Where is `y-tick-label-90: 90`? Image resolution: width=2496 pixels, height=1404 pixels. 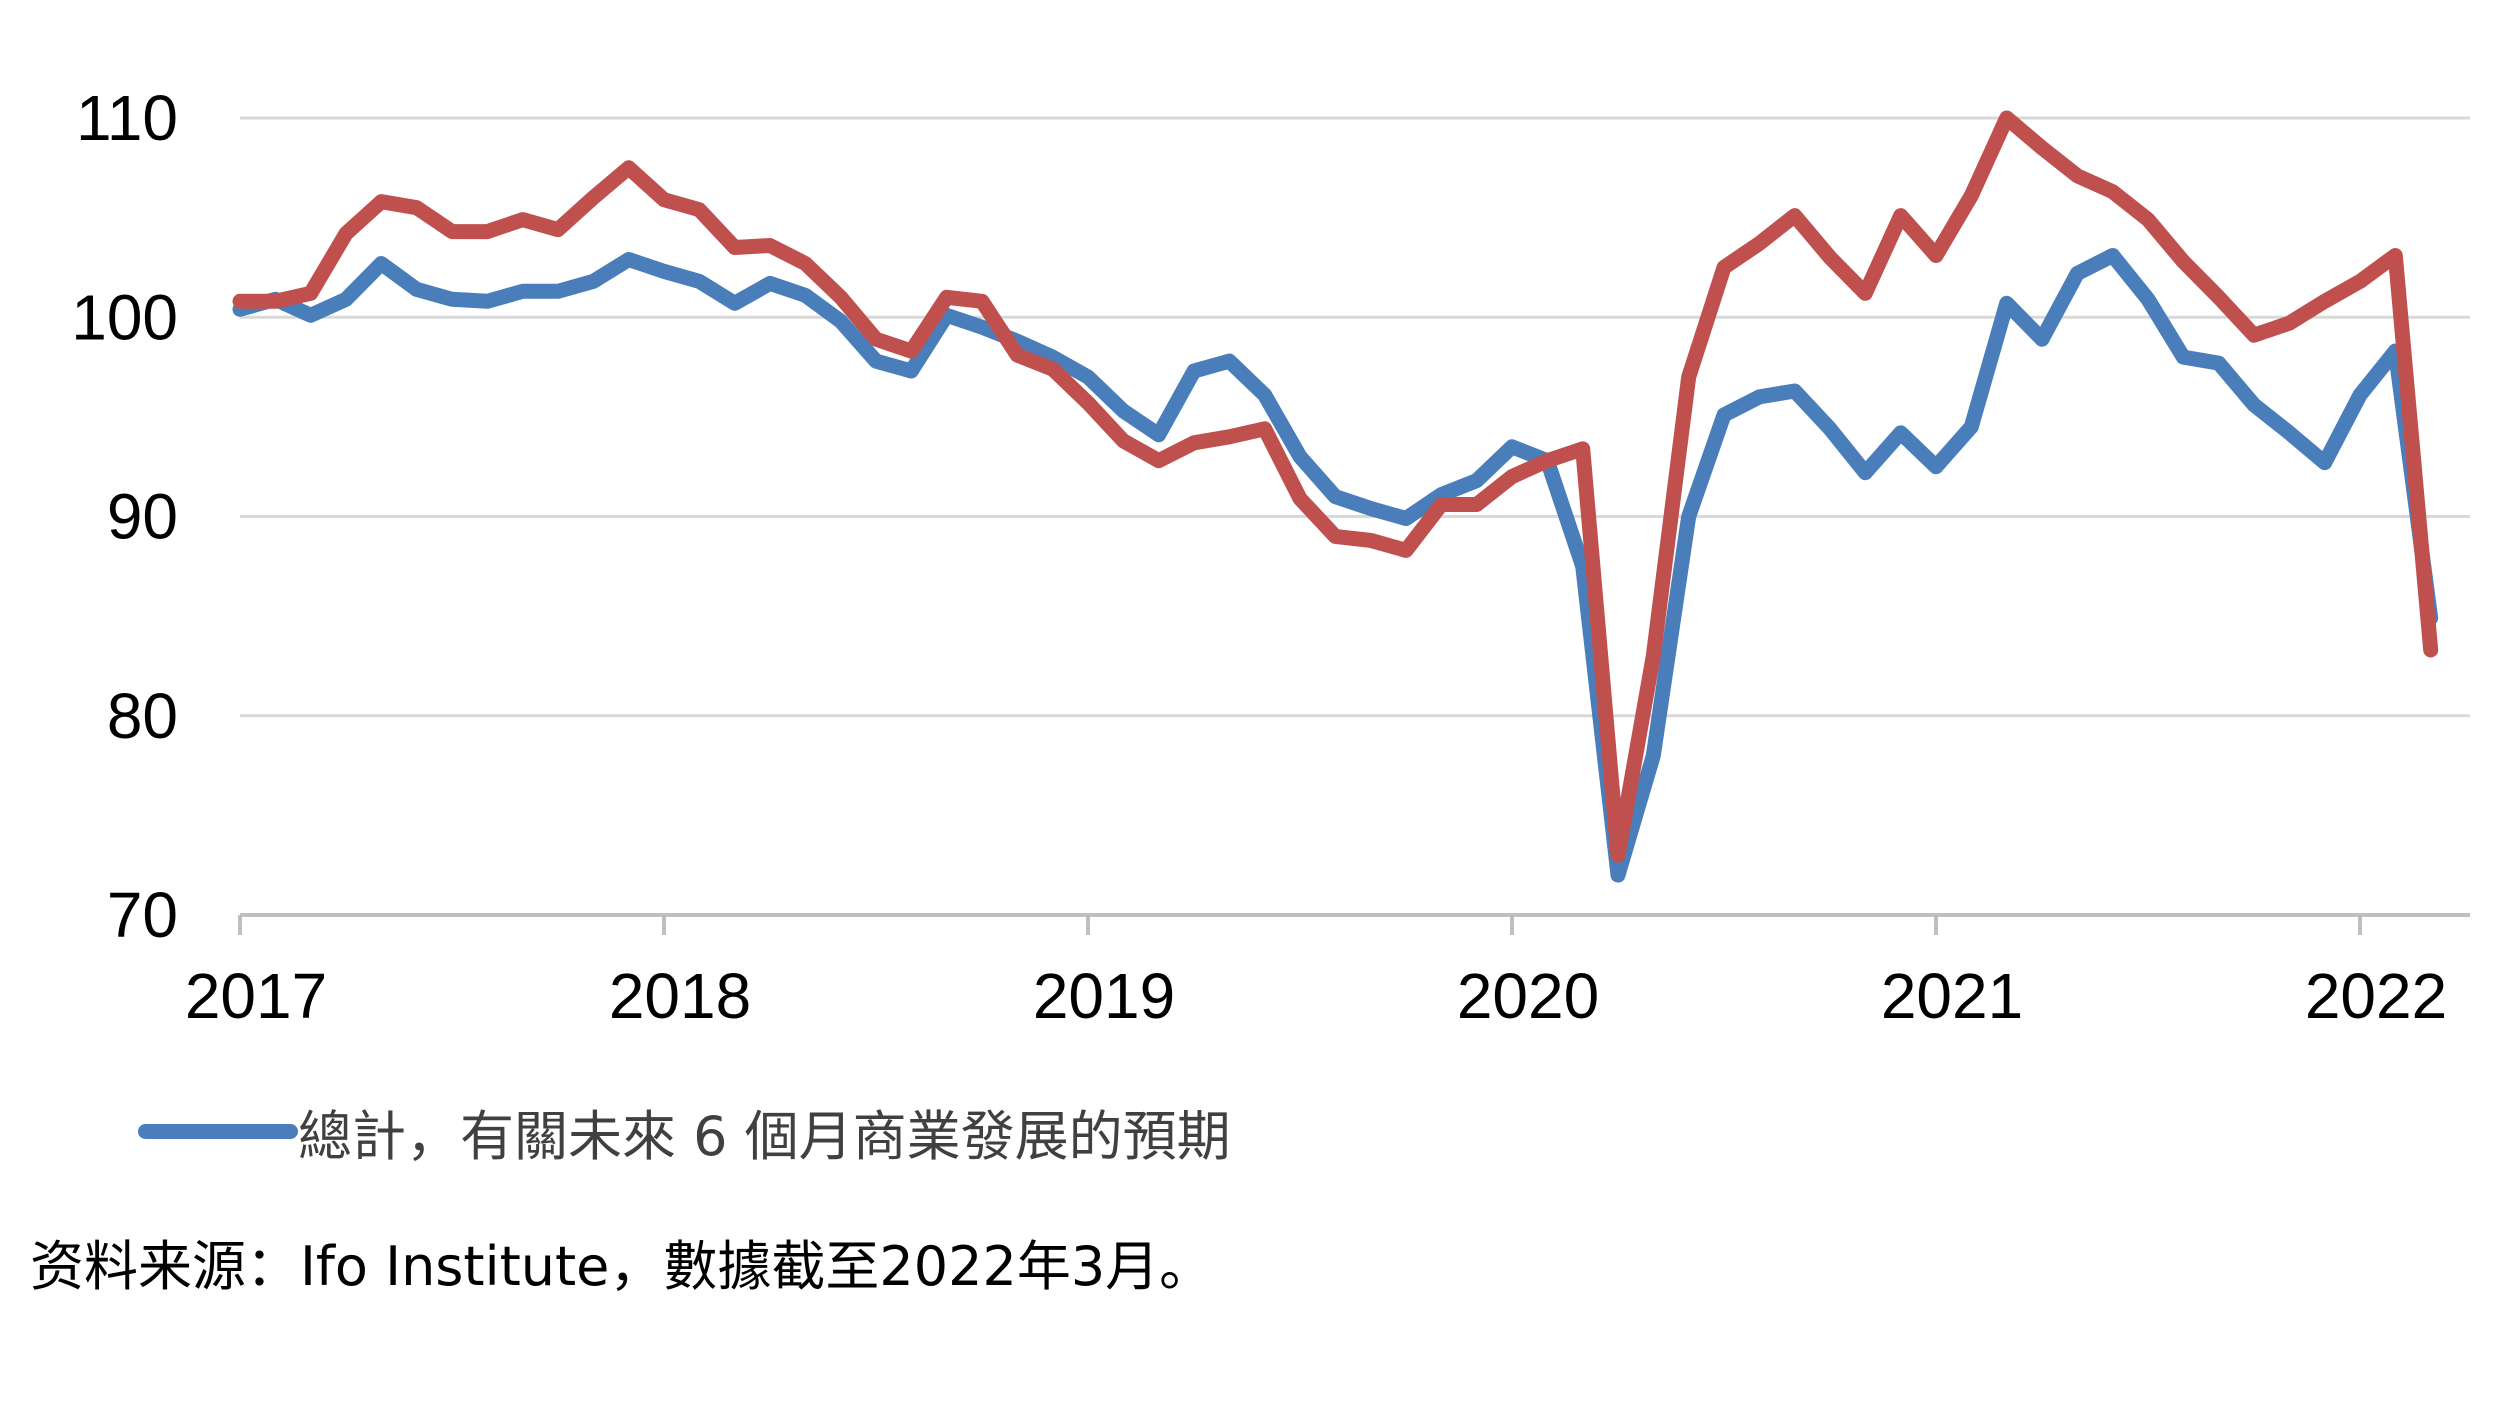 y-tick-label-90: 90 is located at coordinates (142, 517).